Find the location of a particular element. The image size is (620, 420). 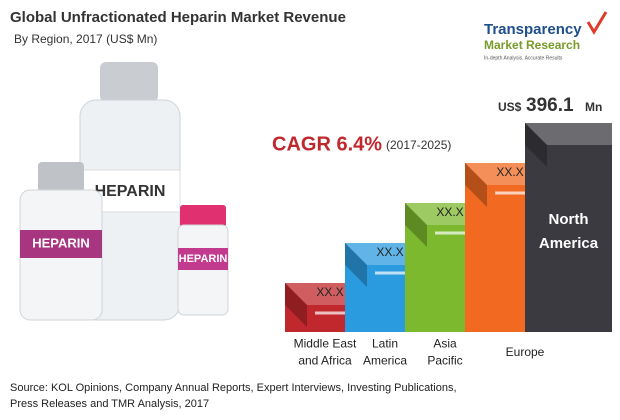

step-face is located at coordinates (568, 227).